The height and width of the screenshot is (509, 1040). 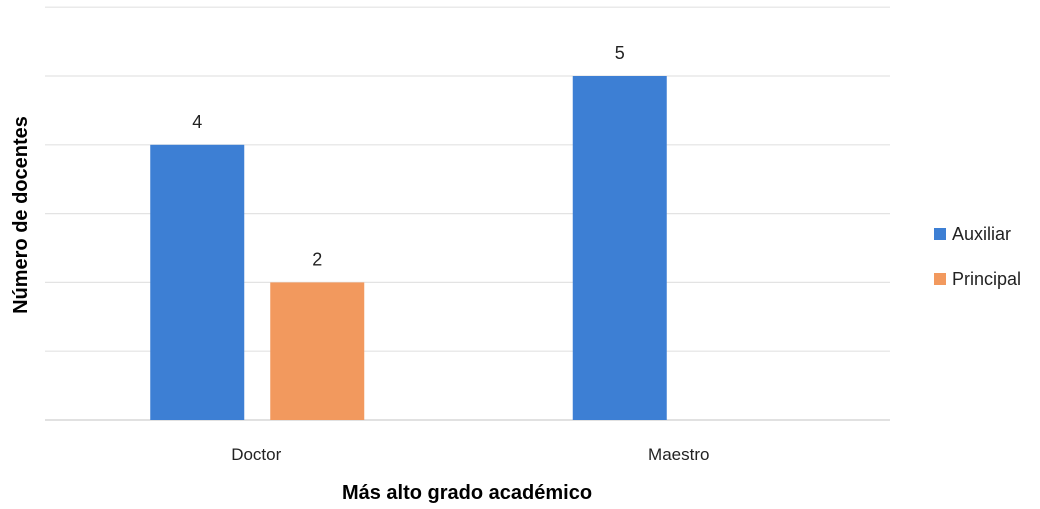 I want to click on legend-label-principal: Principal, so click(x=986, y=279).